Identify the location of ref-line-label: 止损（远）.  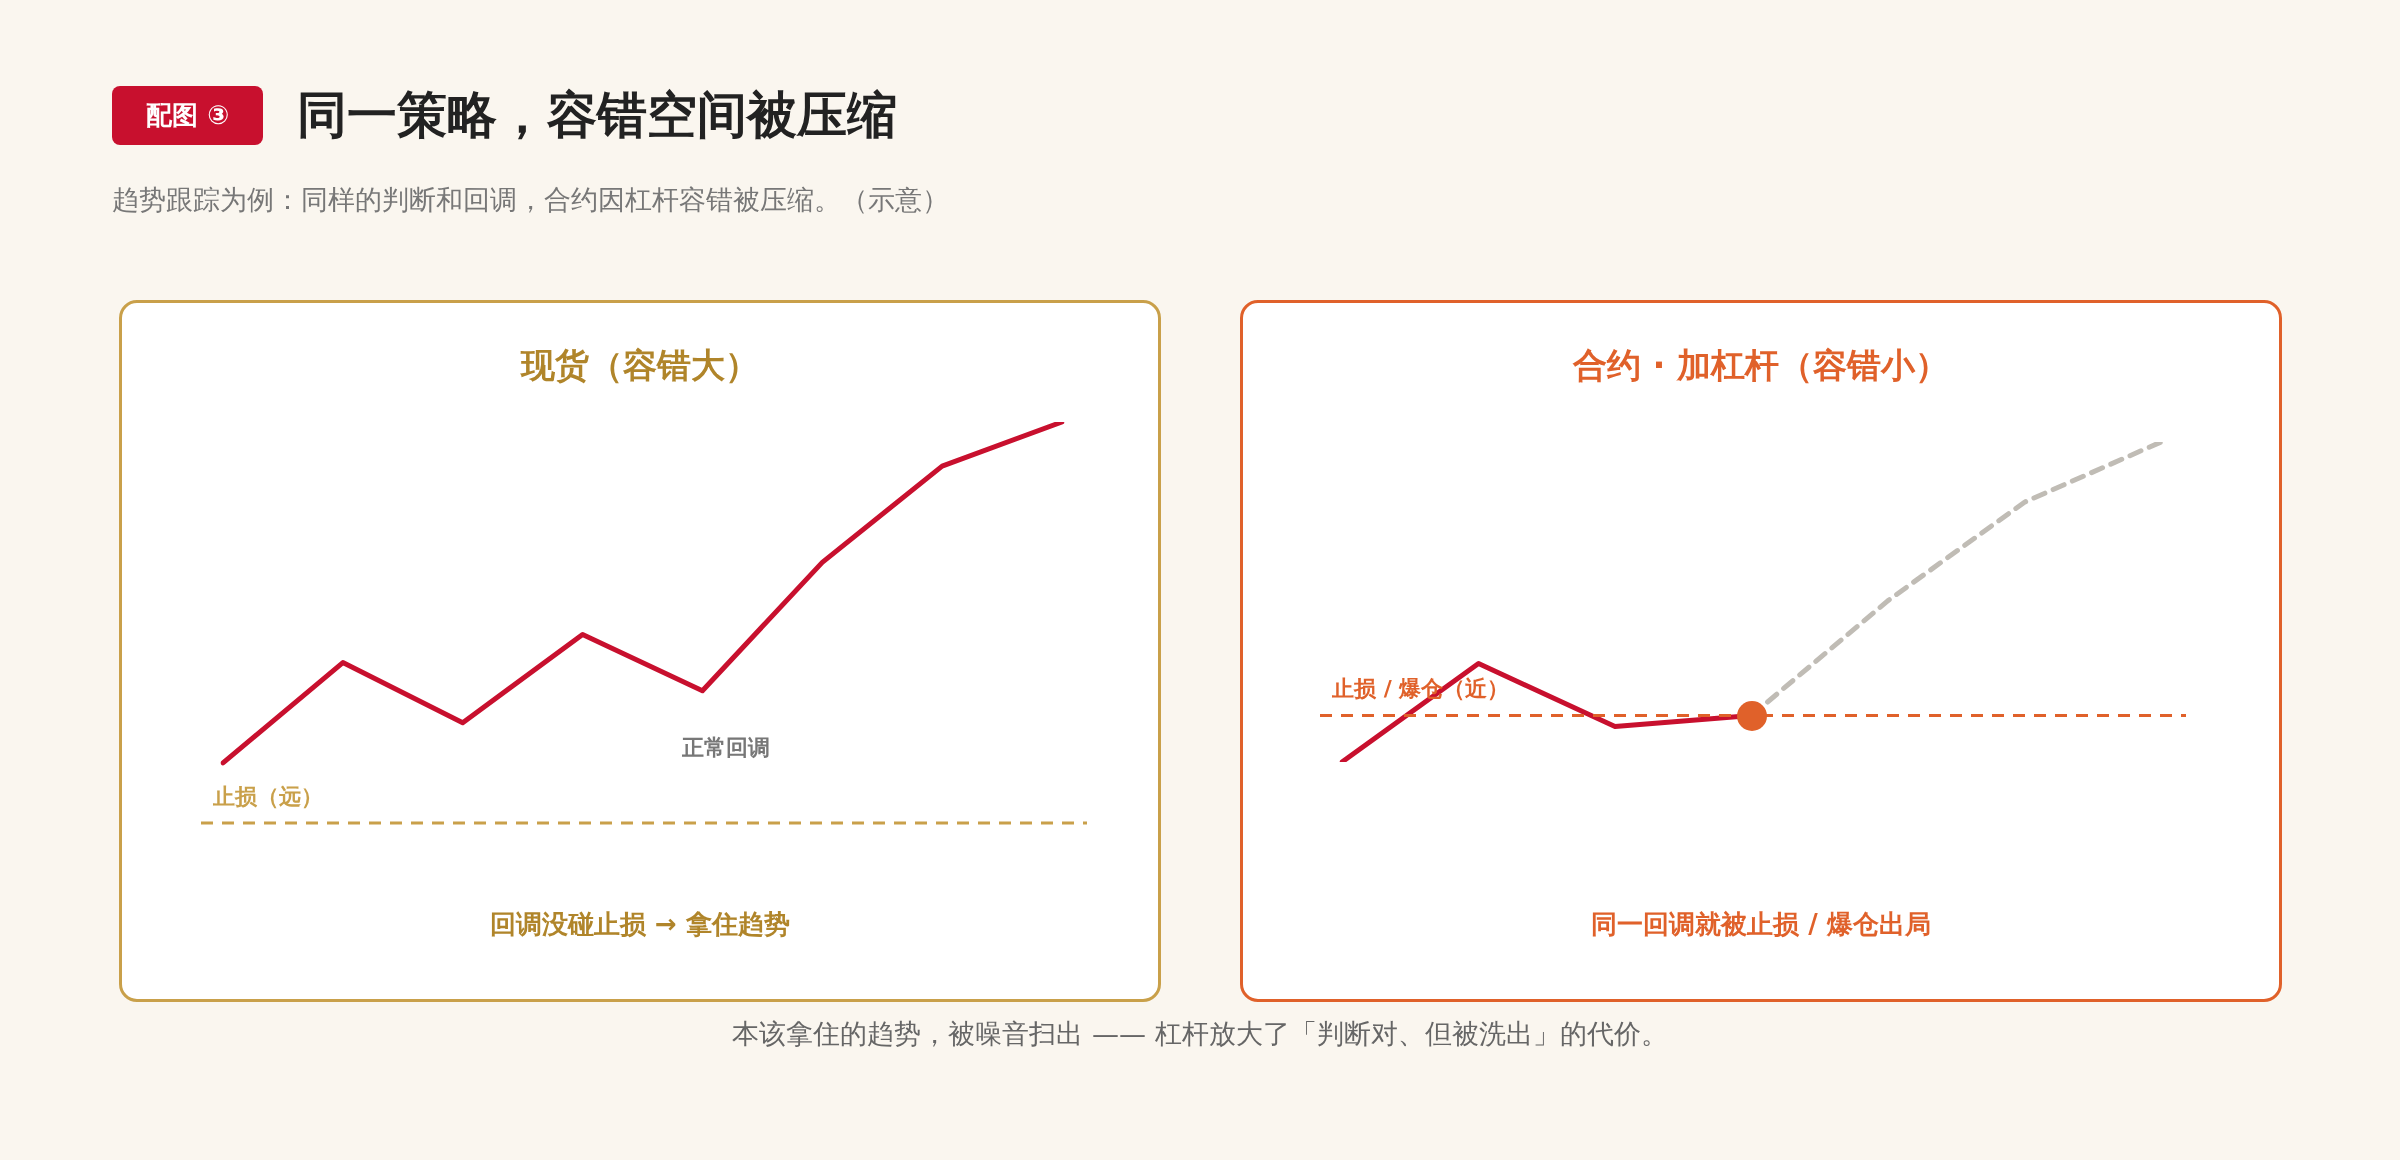
(267, 796).